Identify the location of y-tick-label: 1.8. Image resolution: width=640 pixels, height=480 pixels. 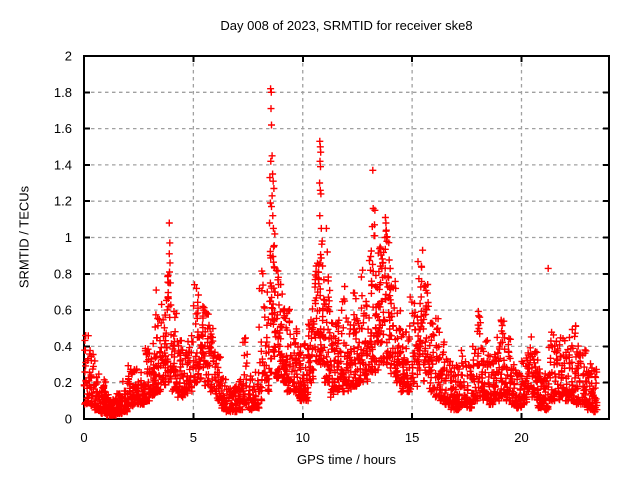
(63, 92).